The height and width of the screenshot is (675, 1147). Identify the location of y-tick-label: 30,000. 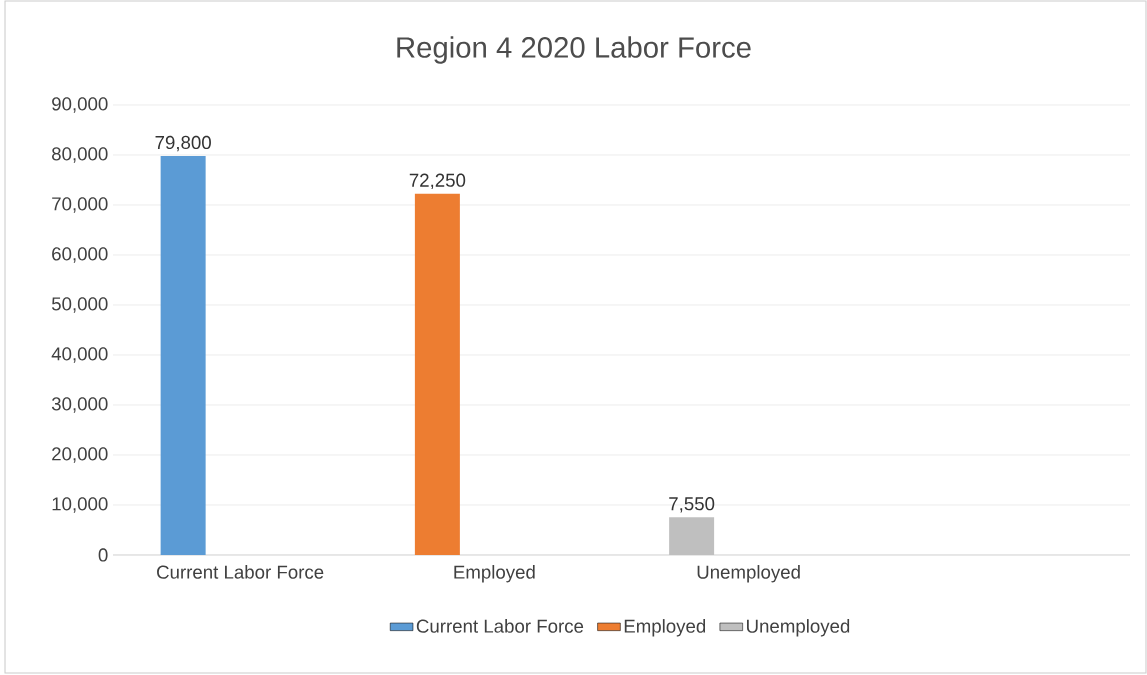
(79, 405).